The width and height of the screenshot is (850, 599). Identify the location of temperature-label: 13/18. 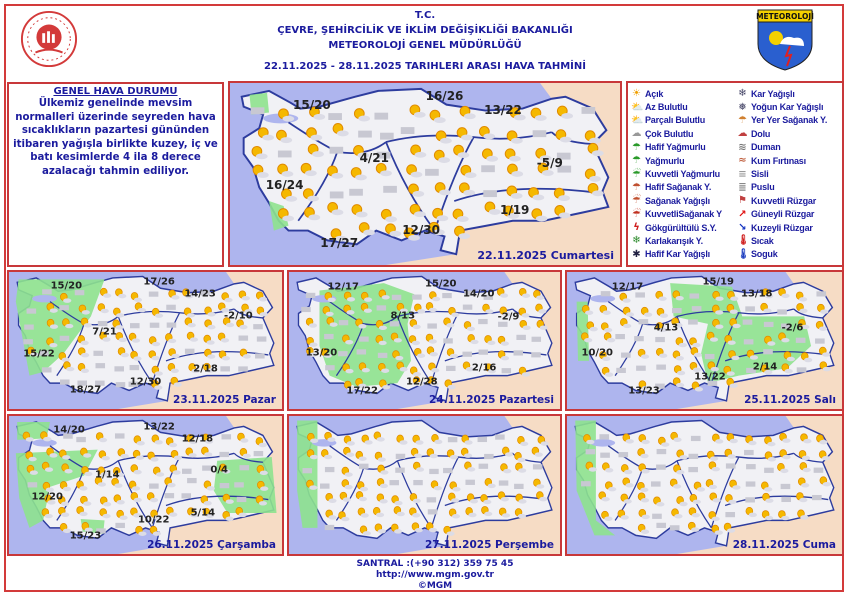
(757, 294).